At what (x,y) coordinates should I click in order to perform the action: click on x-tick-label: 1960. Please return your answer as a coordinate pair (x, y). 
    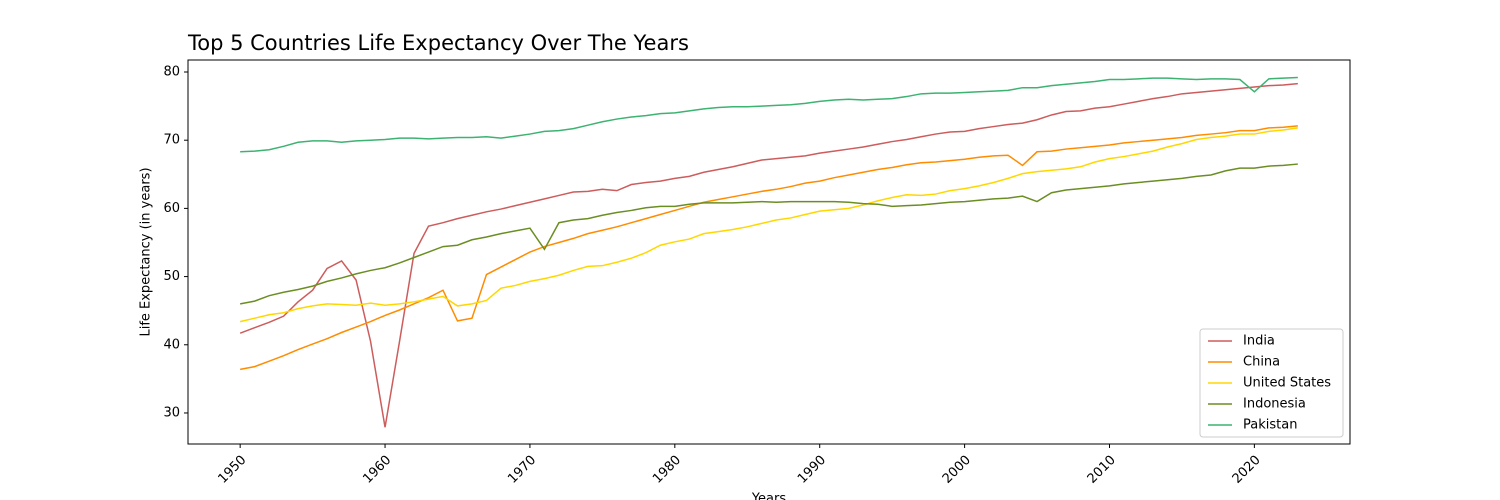
    Looking at the image, I should click on (377, 470).